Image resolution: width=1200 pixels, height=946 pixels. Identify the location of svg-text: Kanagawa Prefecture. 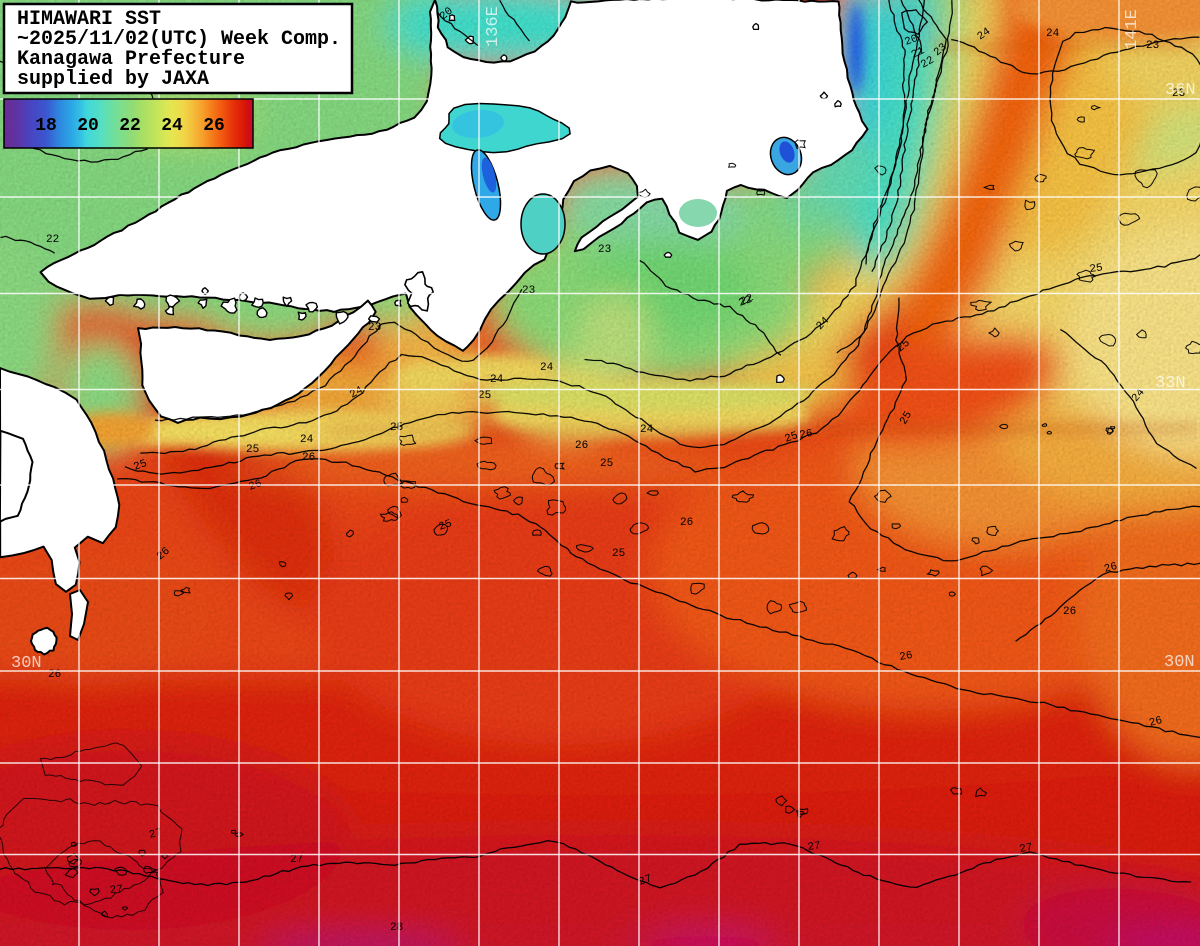
(131, 59).